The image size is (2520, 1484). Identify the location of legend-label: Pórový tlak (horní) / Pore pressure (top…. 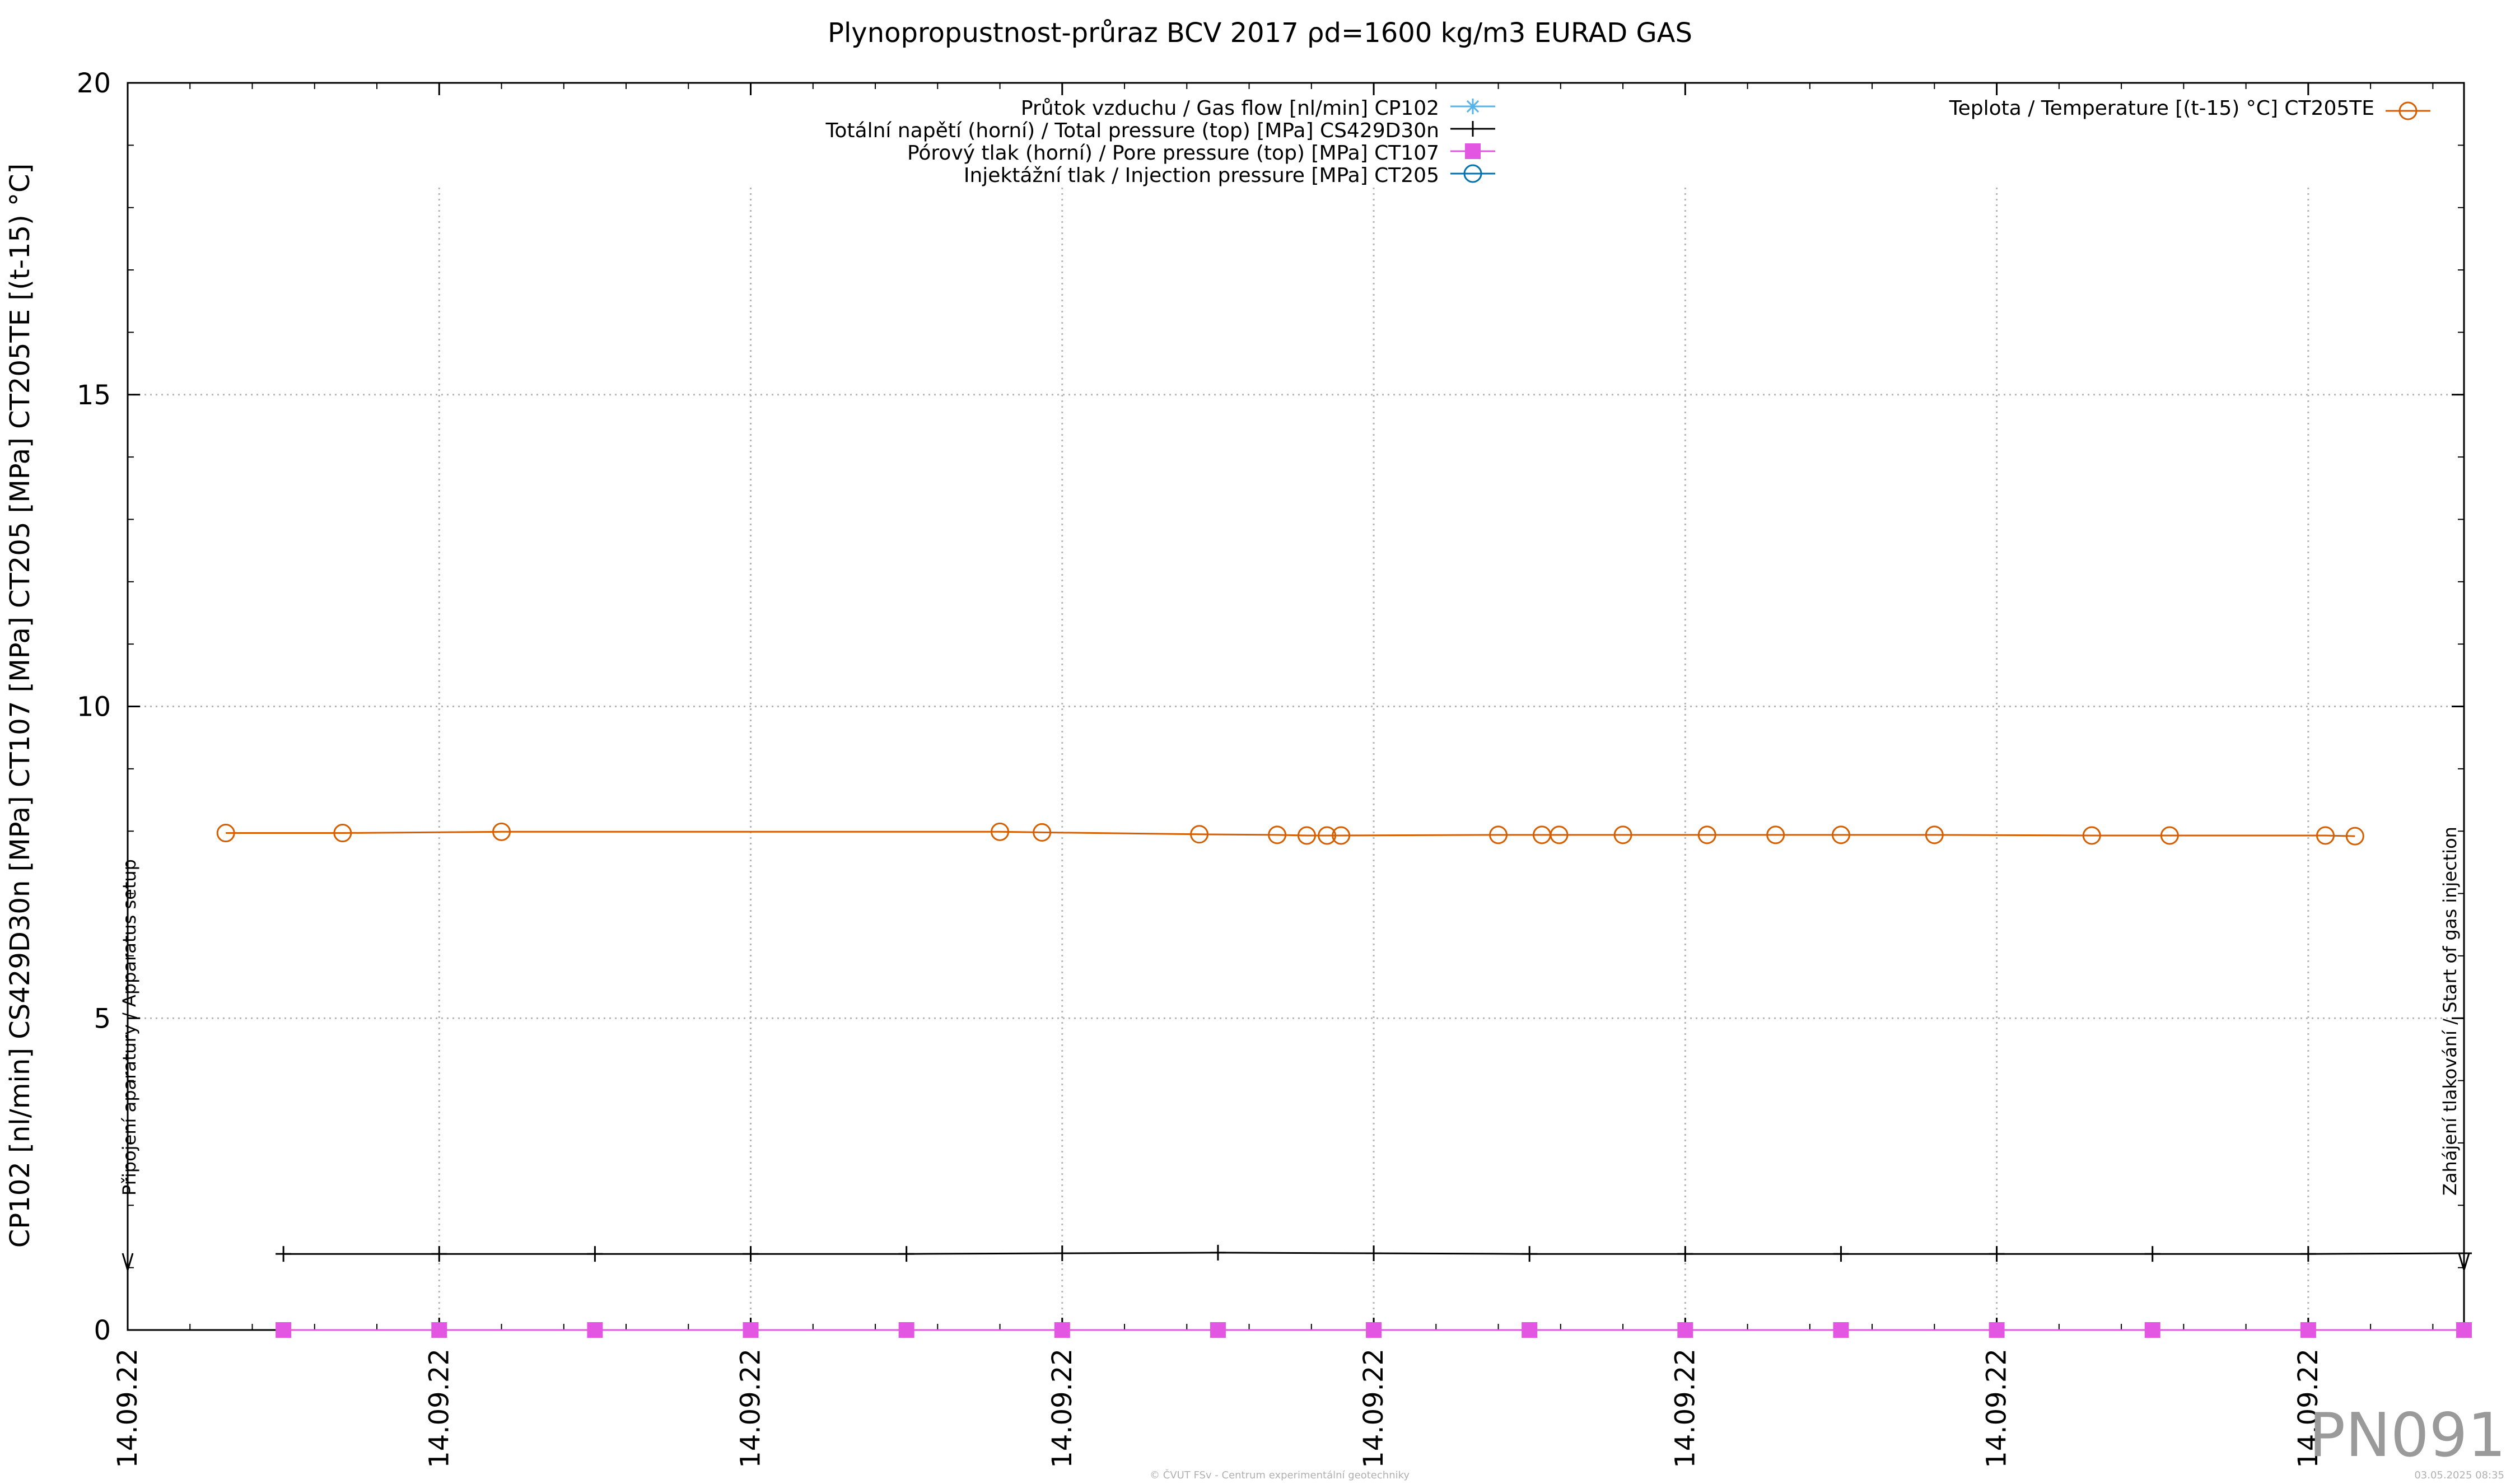
(1173, 154).